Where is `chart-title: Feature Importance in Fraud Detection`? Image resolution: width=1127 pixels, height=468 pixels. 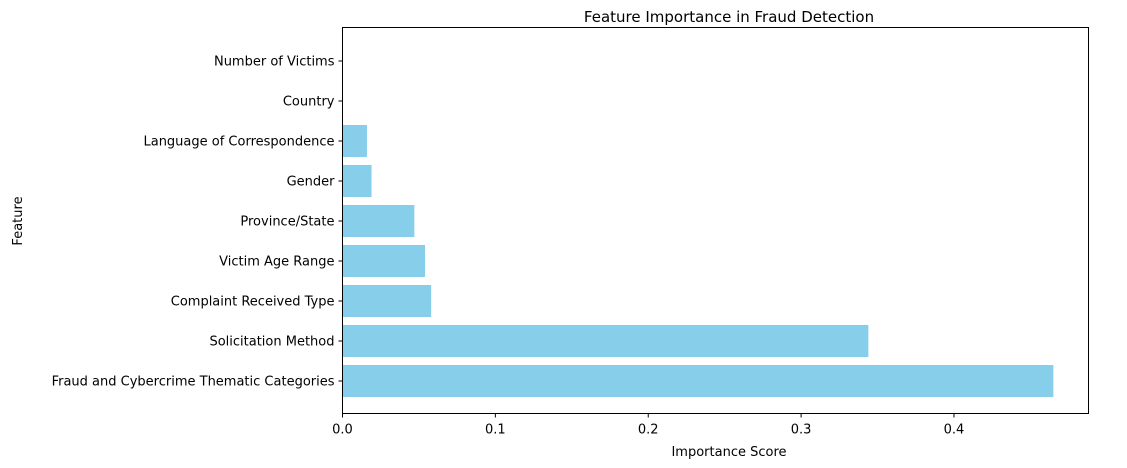 chart-title: Feature Importance in Fraud Detection is located at coordinates (729, 17).